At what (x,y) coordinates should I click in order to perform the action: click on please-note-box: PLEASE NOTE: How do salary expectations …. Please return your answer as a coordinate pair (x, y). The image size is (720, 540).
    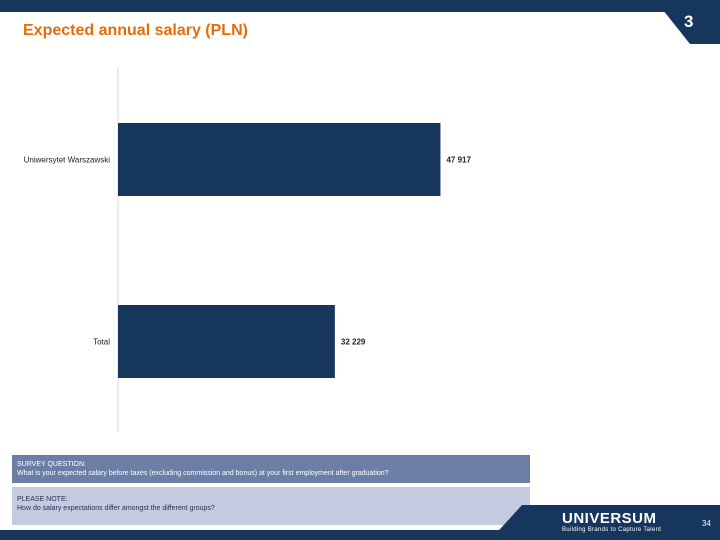
    Looking at the image, I should click on (271, 506).